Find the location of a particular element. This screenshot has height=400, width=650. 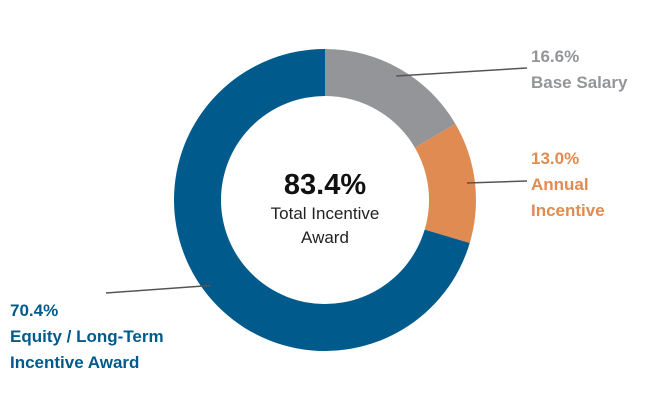

equity-pct-label: 70.4% is located at coordinates (34, 310).